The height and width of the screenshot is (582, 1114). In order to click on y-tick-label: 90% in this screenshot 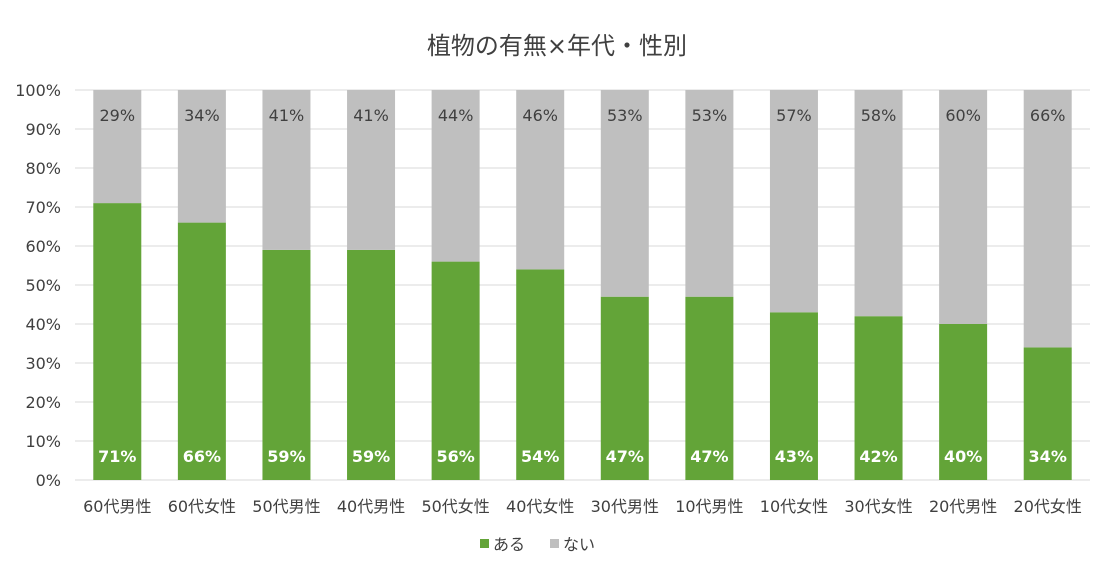, I will do `click(43, 129)`.